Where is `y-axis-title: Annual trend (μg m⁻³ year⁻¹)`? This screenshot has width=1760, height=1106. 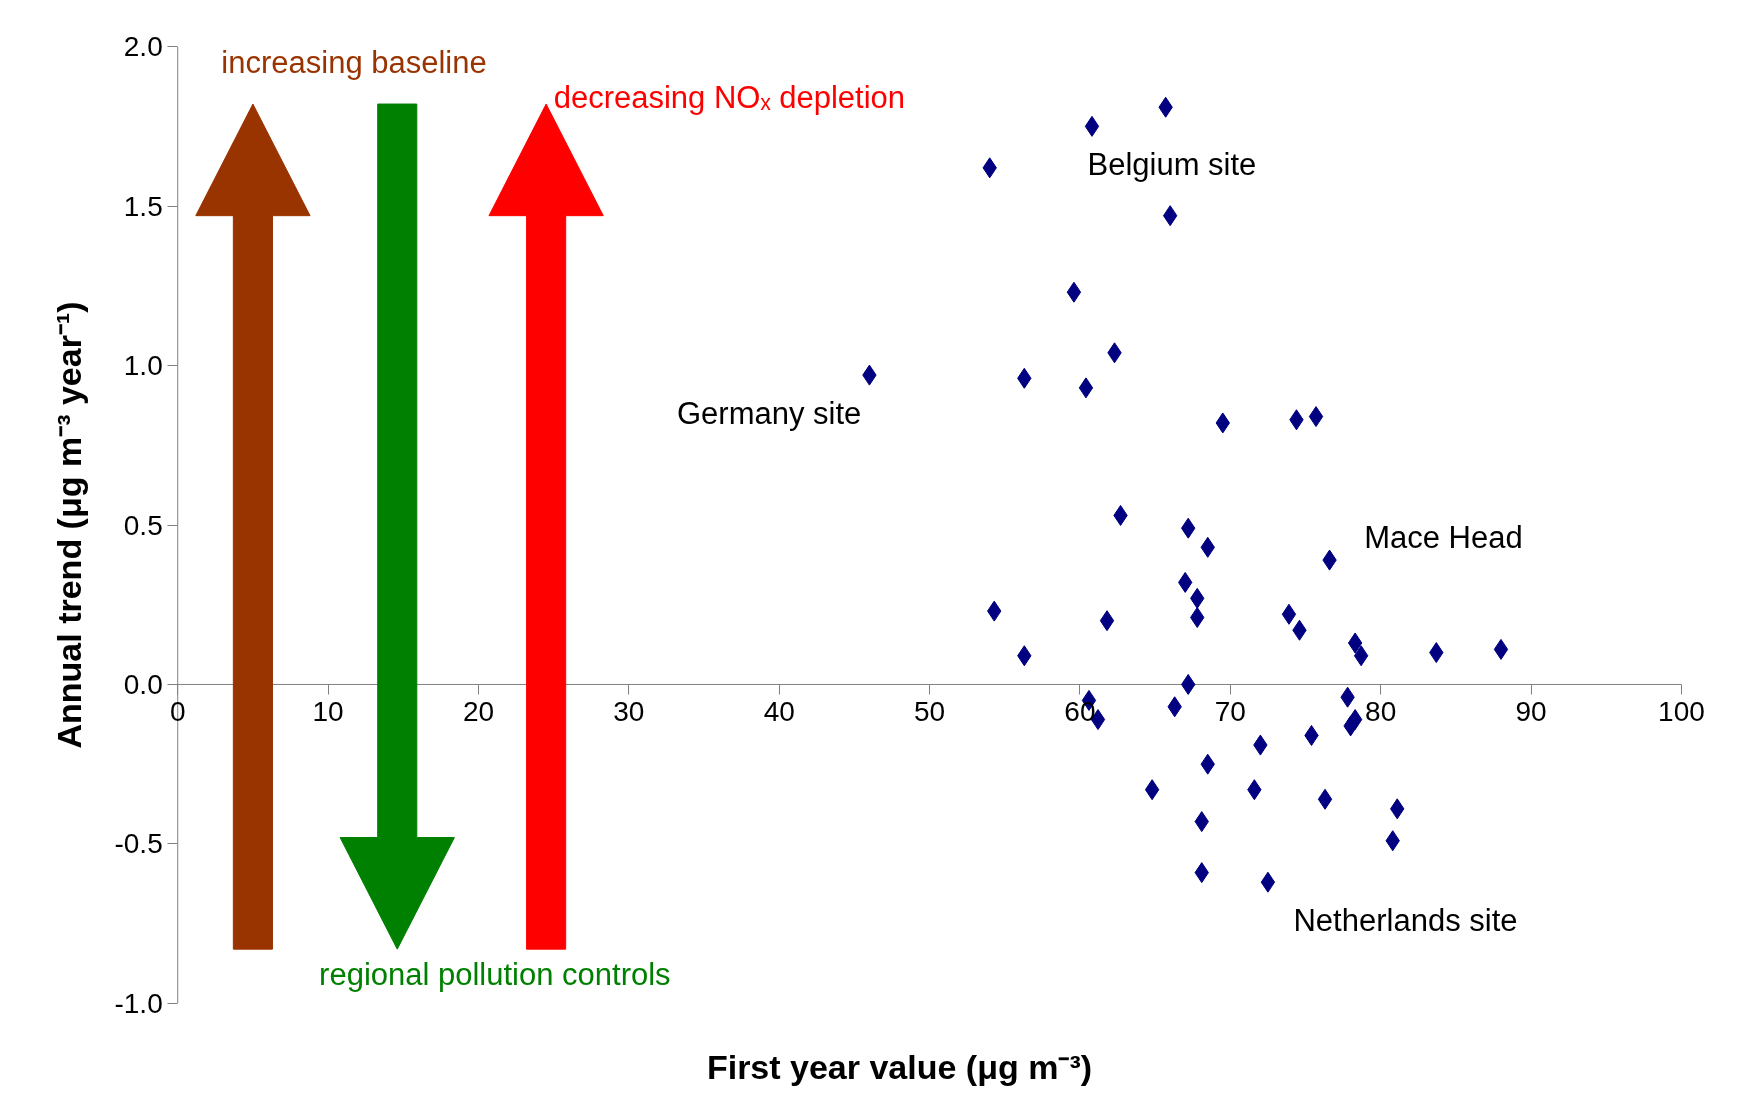
y-axis-title: Annual trend (μg m⁻³ year⁻¹) is located at coordinates (68, 525).